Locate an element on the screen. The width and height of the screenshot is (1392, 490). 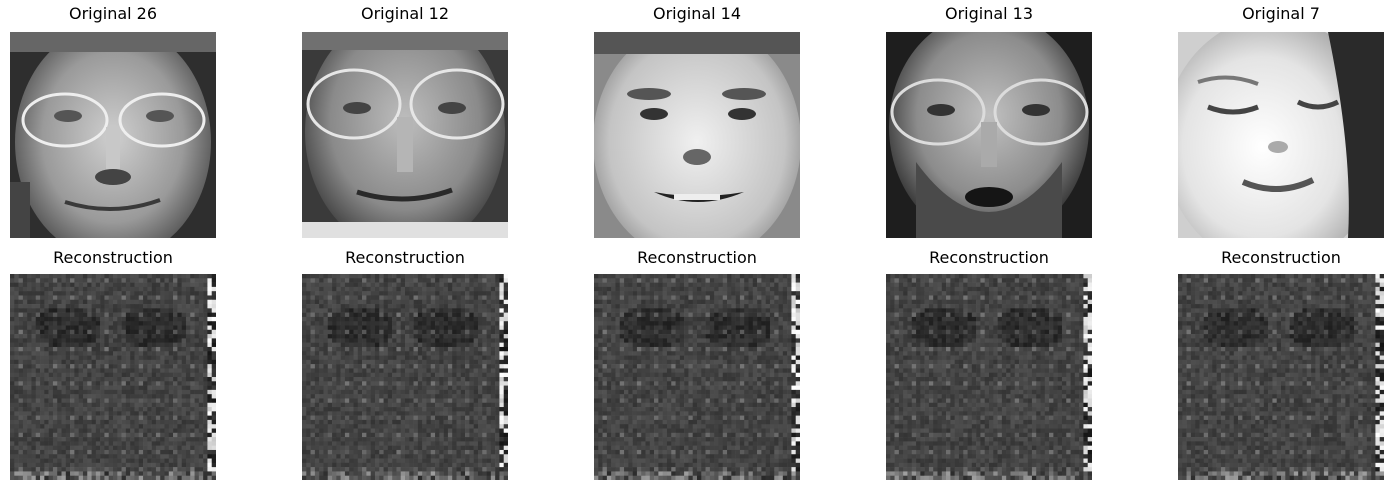
original-title-5: Original 7 is located at coordinates (1281, 13).